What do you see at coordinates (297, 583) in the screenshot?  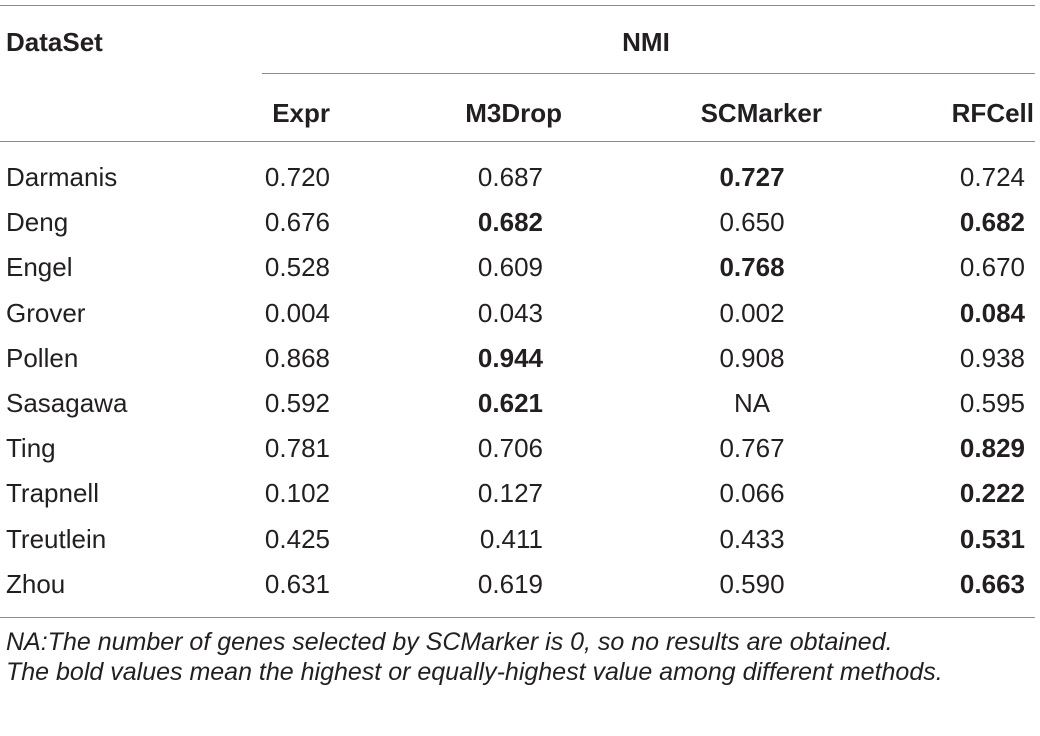 I see `value-cell-expr: 0.631` at bounding box center [297, 583].